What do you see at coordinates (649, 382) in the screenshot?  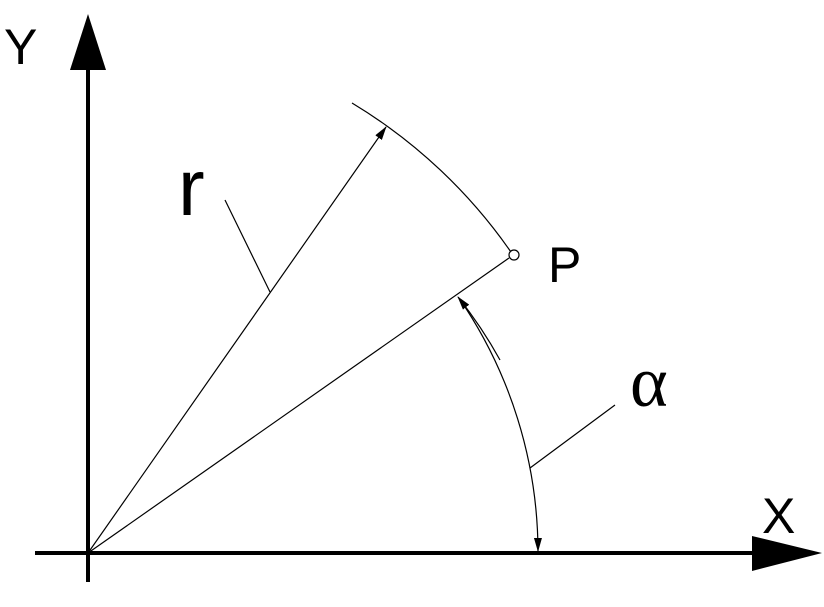 I see `angle-label: α` at bounding box center [649, 382].